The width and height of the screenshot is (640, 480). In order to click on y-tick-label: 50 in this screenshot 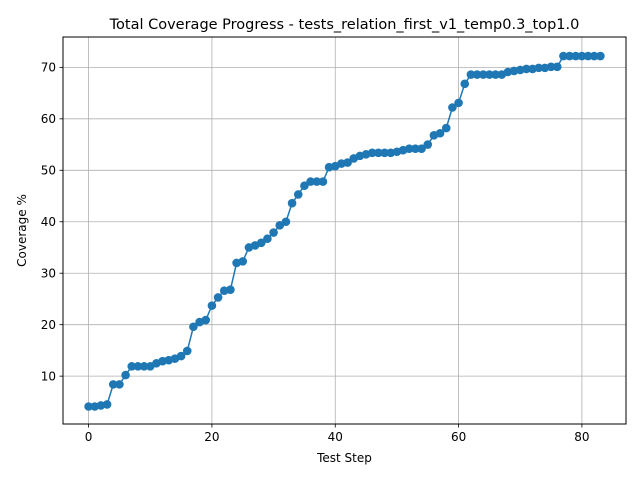, I will do `click(48, 171)`.